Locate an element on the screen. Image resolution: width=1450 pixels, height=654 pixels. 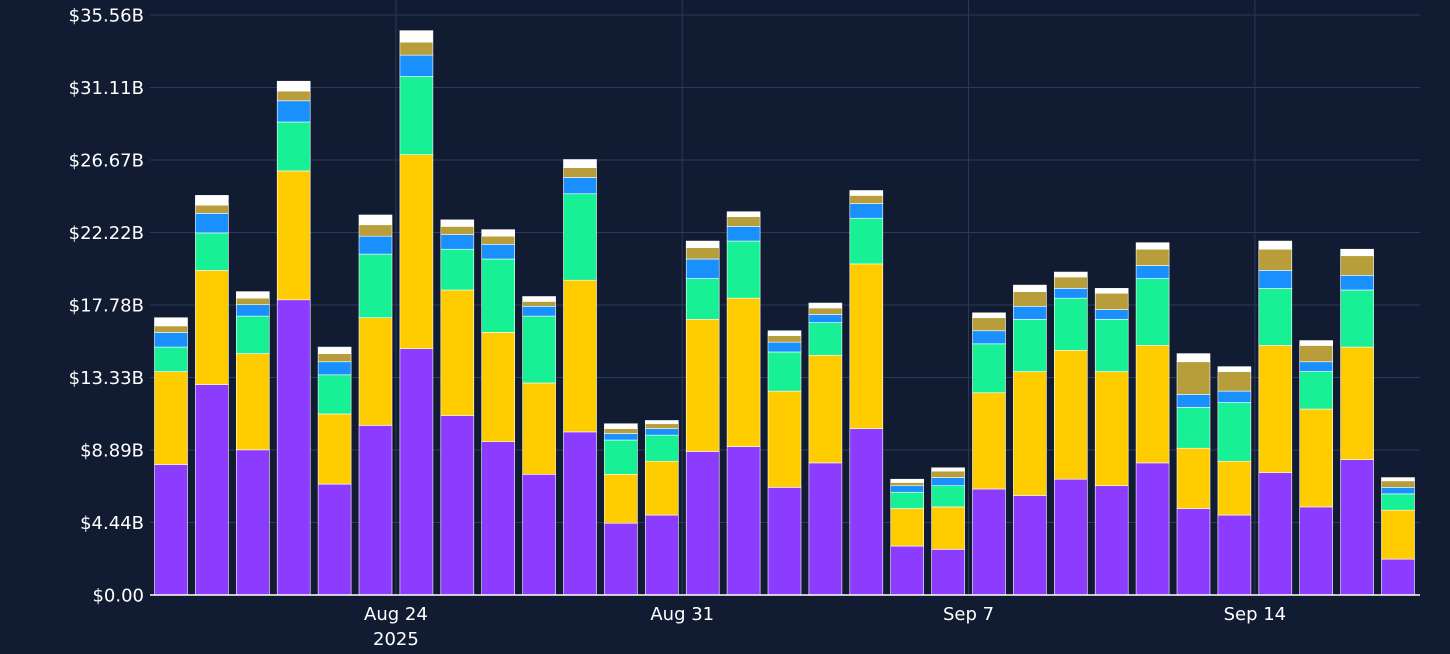
x-tick-label: Sep 14 is located at coordinates (1255, 614).